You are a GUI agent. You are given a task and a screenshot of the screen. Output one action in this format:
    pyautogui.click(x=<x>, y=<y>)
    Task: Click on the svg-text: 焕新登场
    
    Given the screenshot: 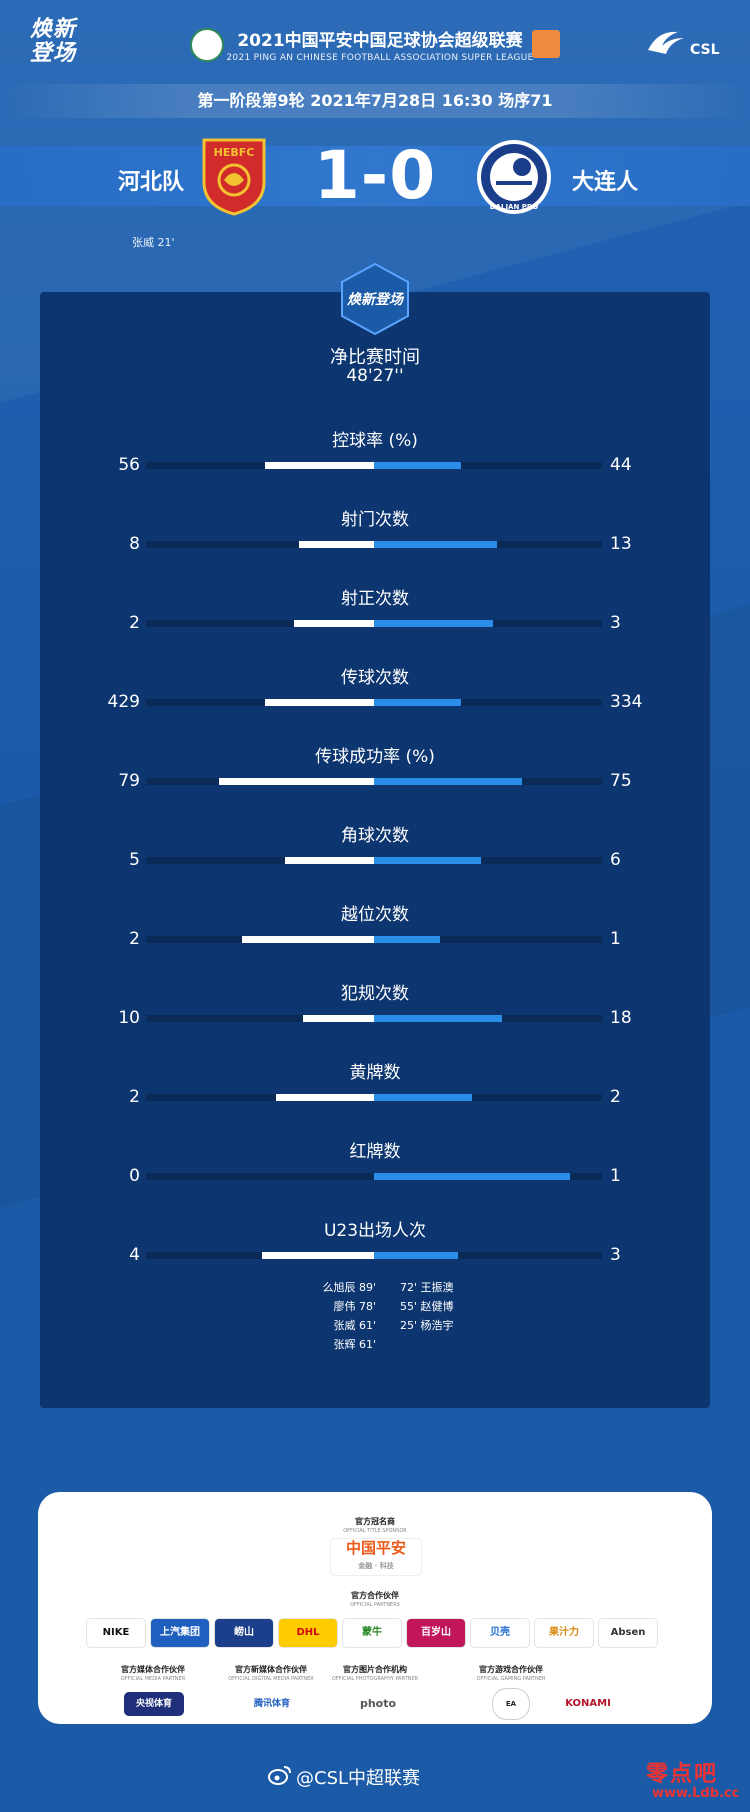 What is the action you would take?
    pyautogui.click(x=376, y=299)
    